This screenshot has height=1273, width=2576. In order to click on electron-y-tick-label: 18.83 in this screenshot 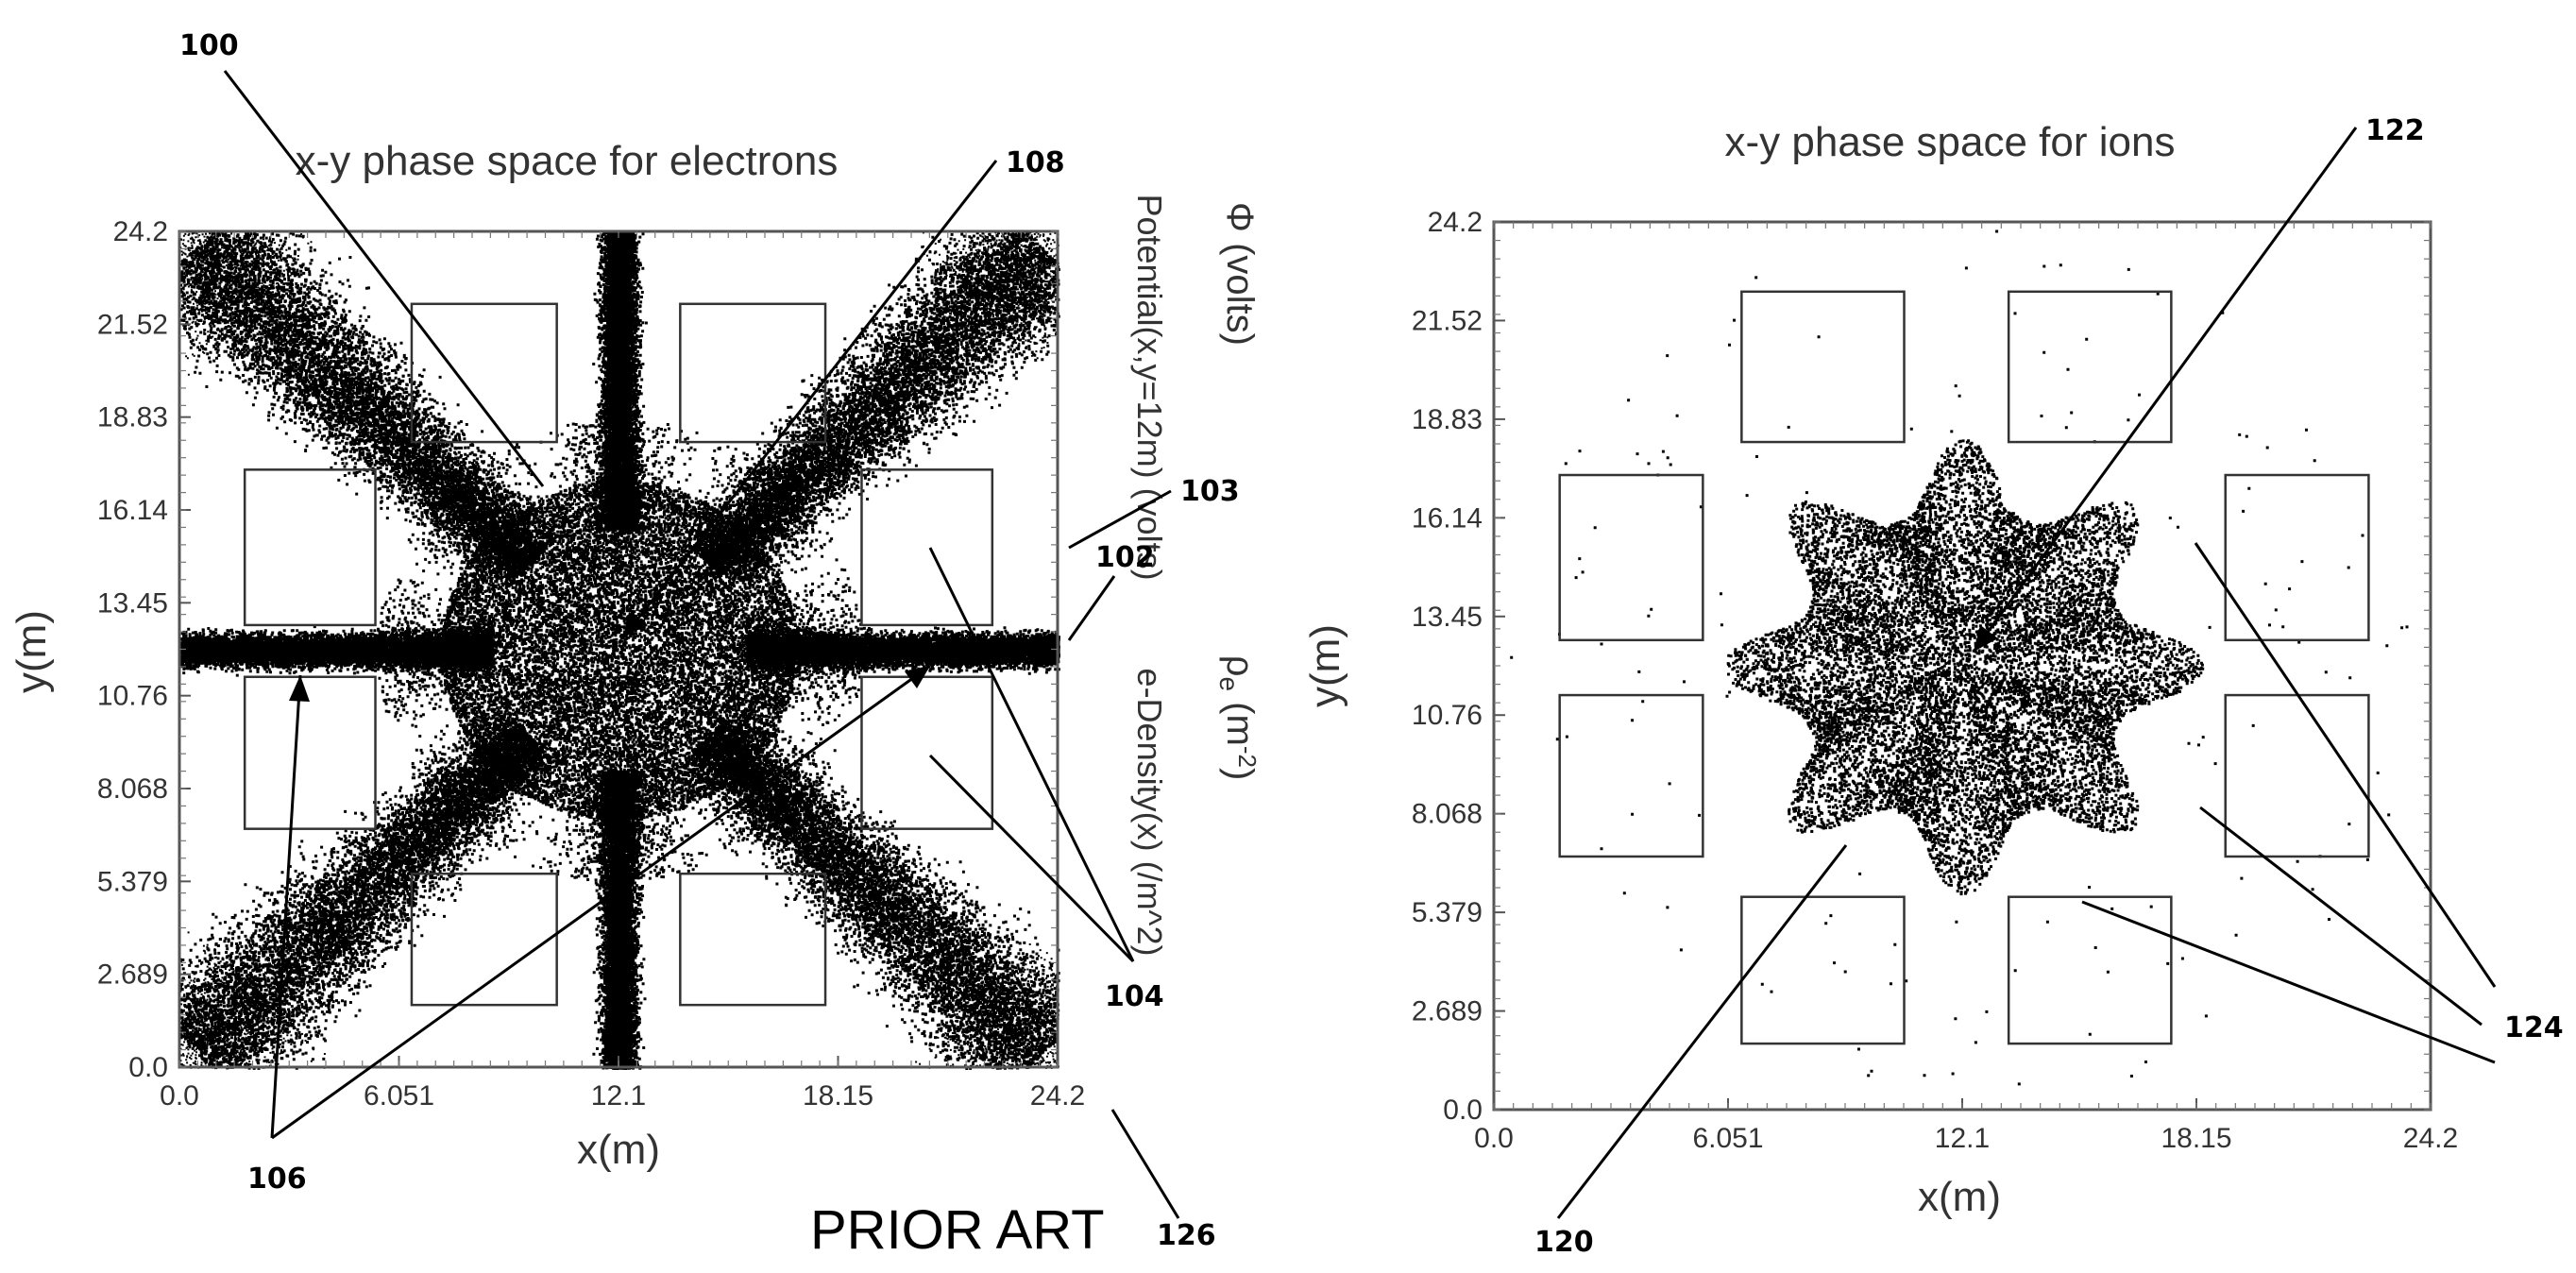, I will do `click(132, 417)`.